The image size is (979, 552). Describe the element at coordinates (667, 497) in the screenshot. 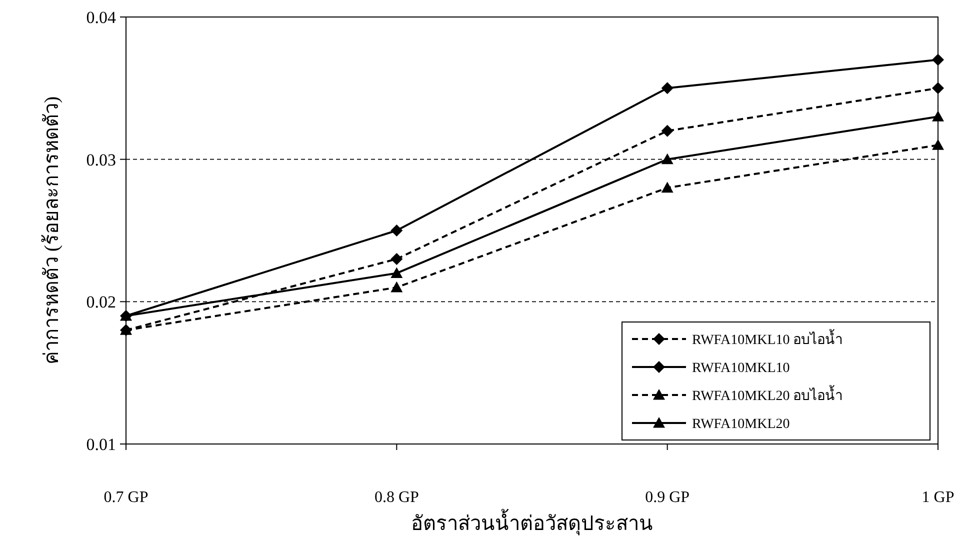

I see `x-tick-label: 0.9 GP` at that location.